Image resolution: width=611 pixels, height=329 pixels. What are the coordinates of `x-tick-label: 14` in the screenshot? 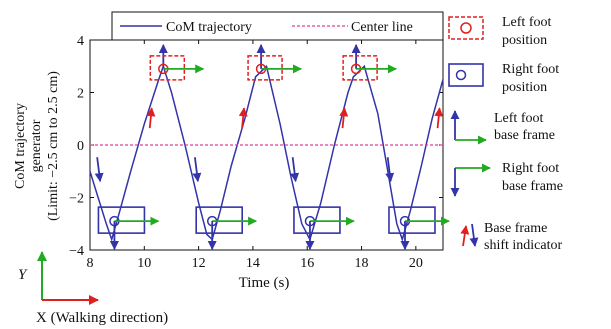 It's located at (253, 263).